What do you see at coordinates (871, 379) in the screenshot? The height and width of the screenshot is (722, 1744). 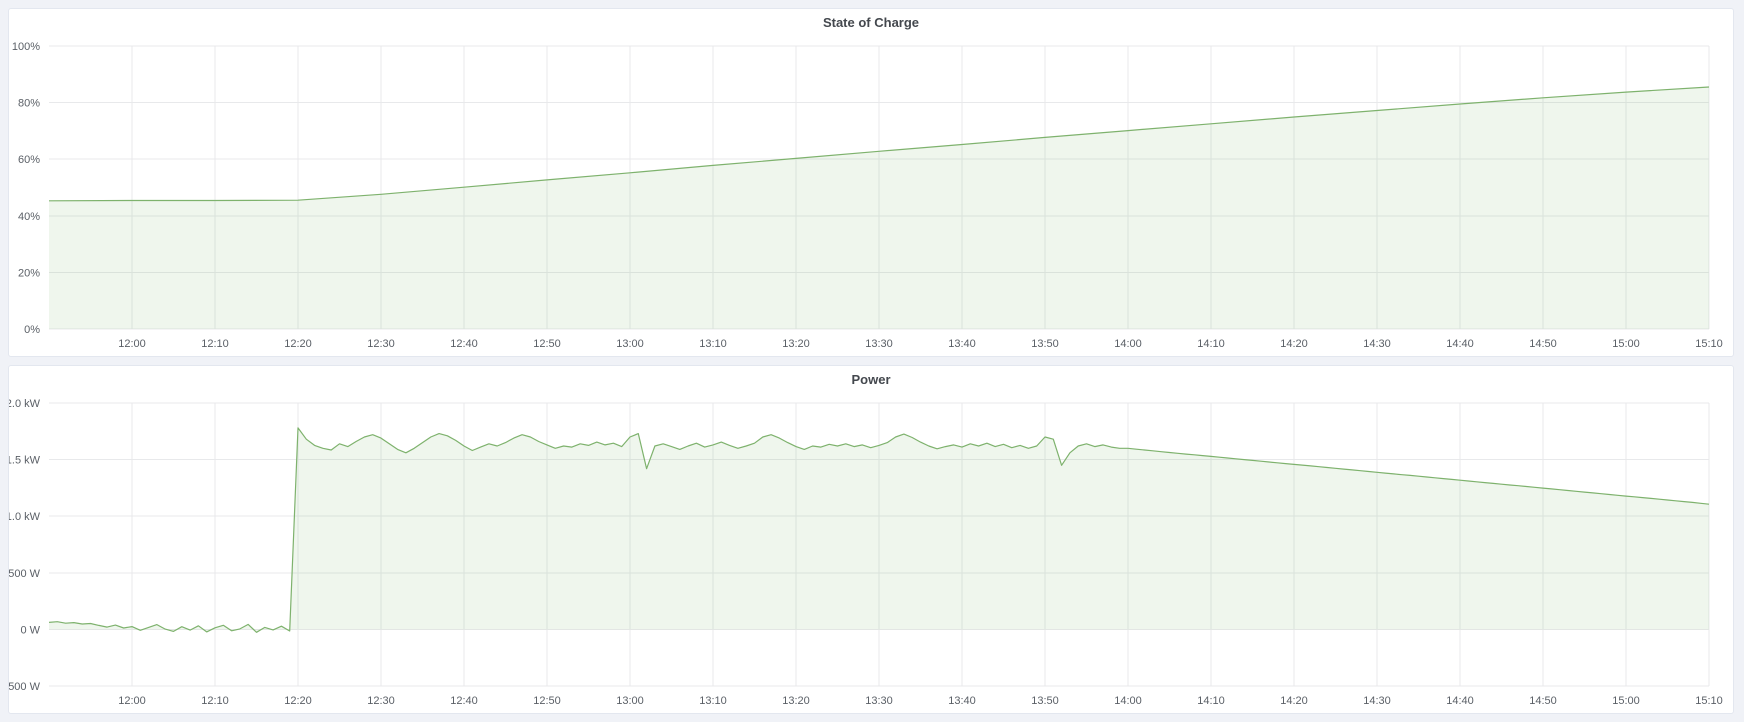 I see `panel-title-power: Power` at bounding box center [871, 379].